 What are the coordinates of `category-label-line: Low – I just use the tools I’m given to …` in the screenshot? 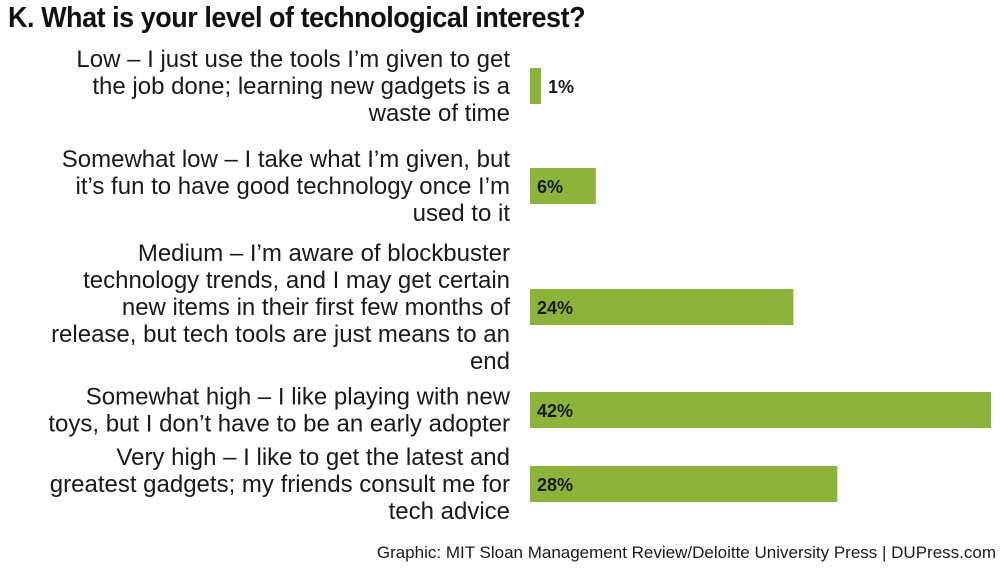 It's located at (293, 59).